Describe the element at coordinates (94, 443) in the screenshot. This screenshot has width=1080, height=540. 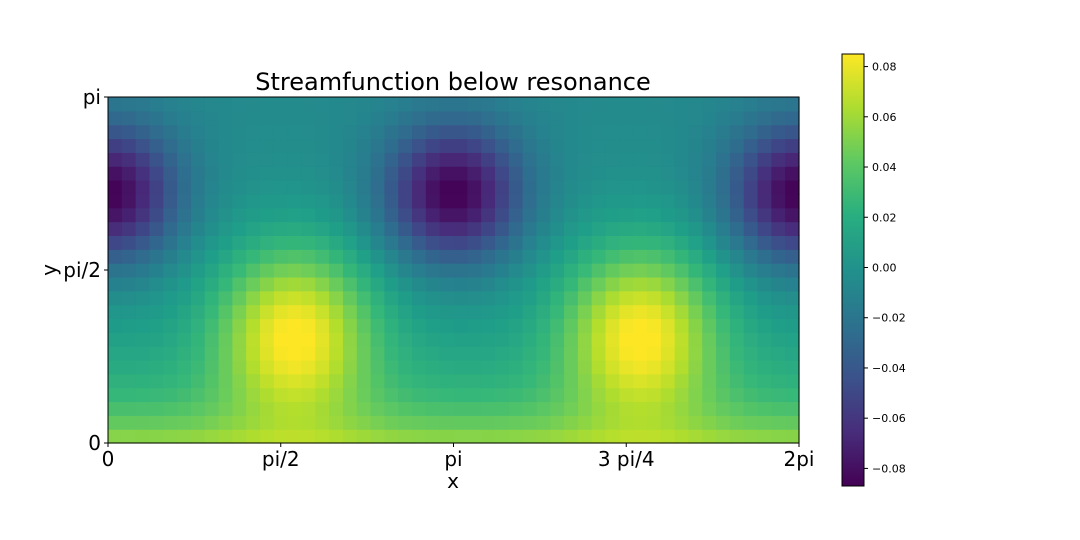
I see `y-tick-label: 0` at that location.